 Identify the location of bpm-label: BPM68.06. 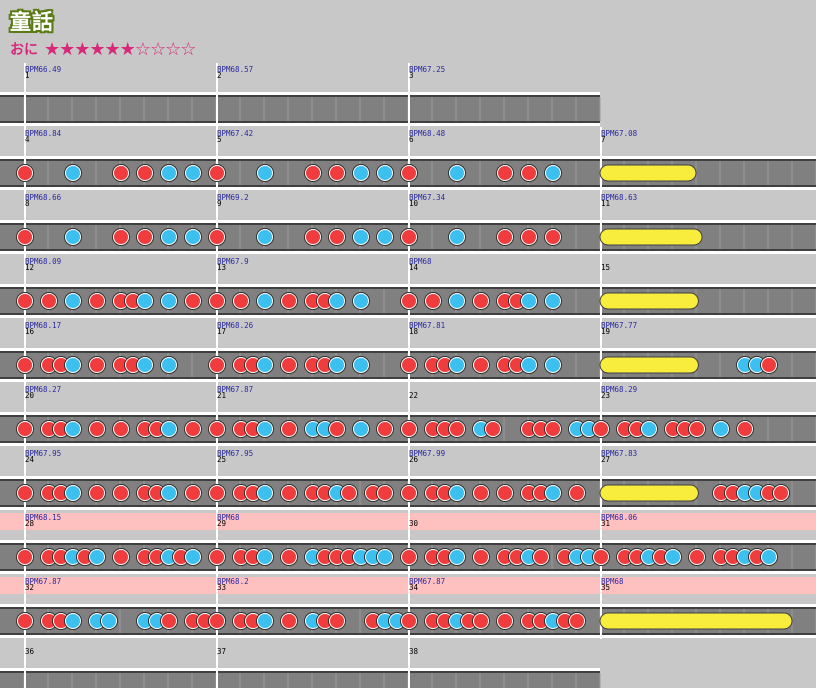
(619, 517).